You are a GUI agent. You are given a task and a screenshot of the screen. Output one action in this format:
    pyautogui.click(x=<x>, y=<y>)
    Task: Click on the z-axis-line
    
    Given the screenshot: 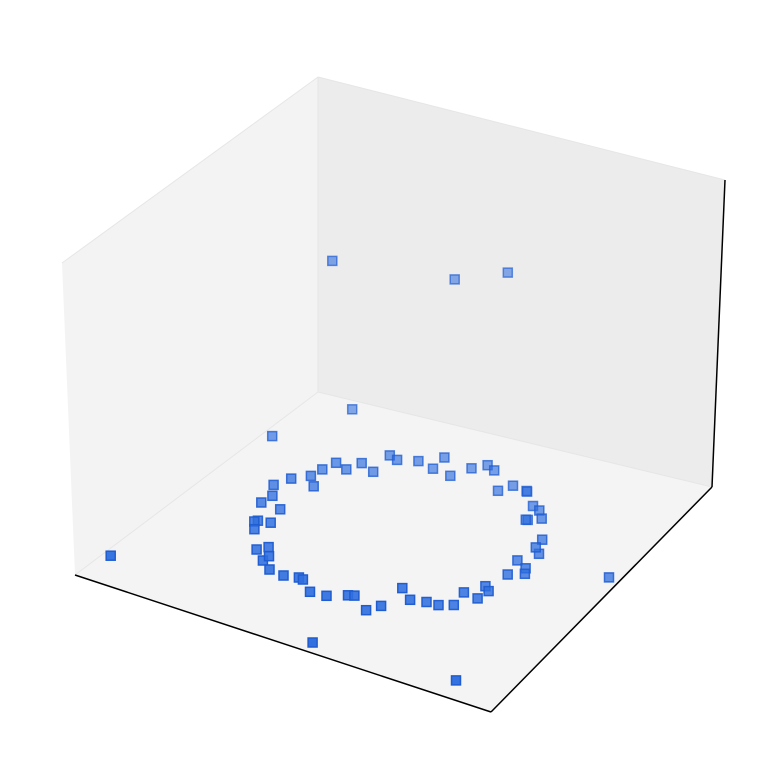 What is the action you would take?
    pyautogui.click(x=718, y=333)
    